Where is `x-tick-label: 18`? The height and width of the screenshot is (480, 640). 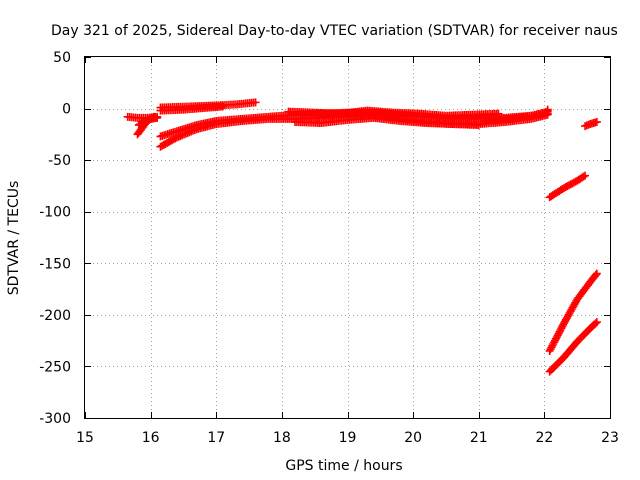
x-tick-label: 18 is located at coordinates (282, 438).